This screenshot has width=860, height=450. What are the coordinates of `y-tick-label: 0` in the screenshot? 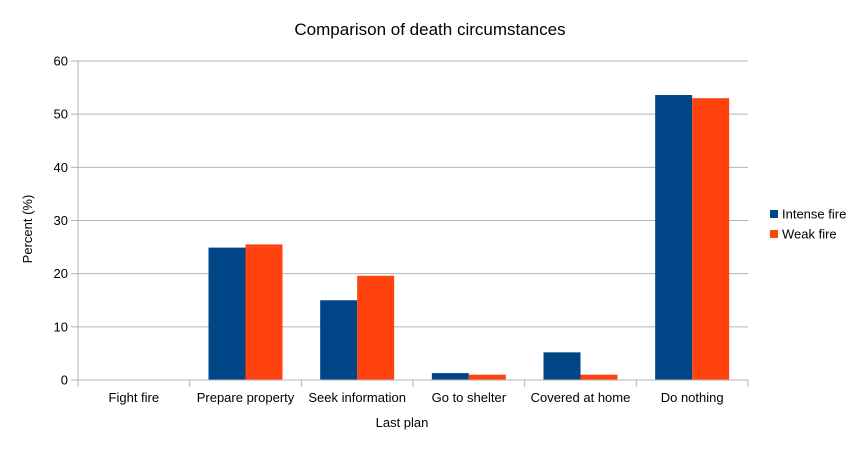 It's located at (64, 380).